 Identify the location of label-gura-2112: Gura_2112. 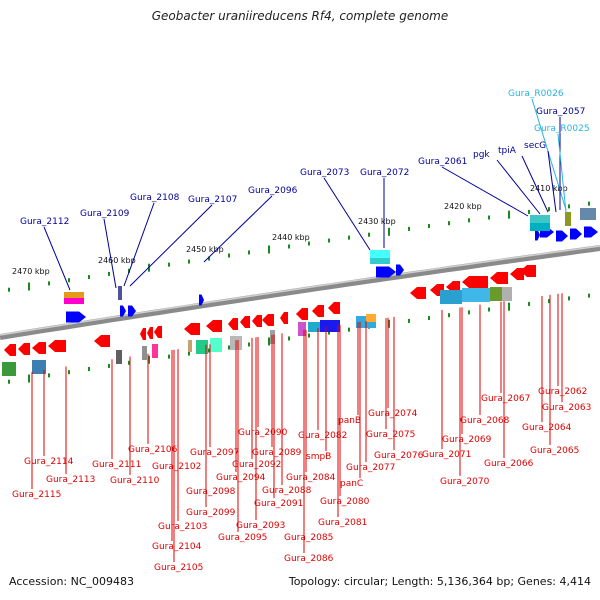
(44, 222).